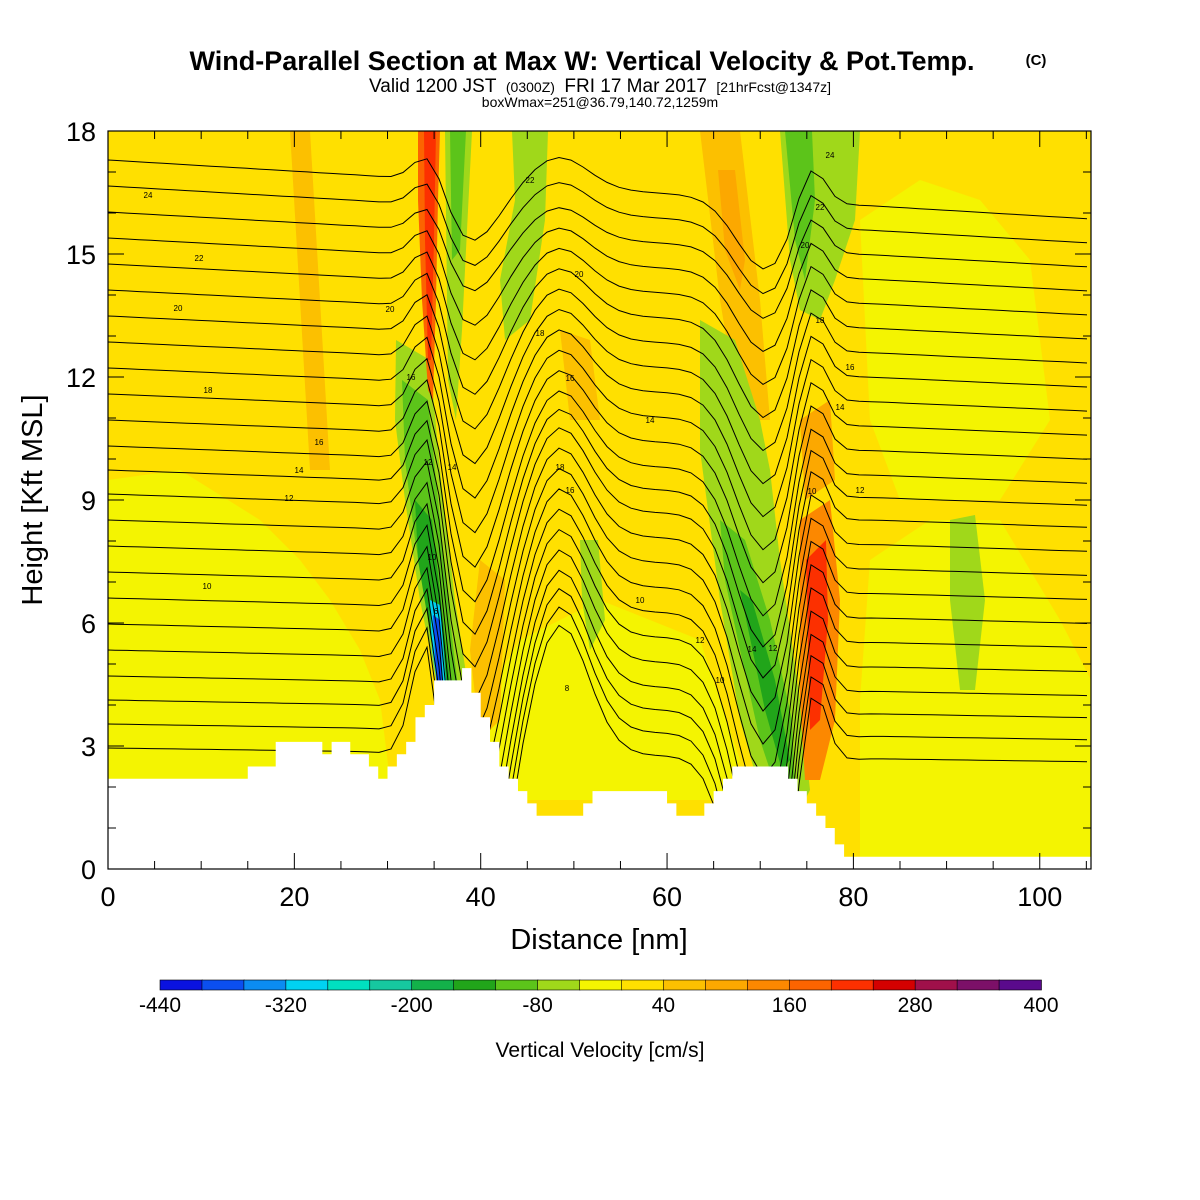 The image size is (1200, 1200). I want to click on subtitle-valid: Valid 1200 JST, so click(433, 86).